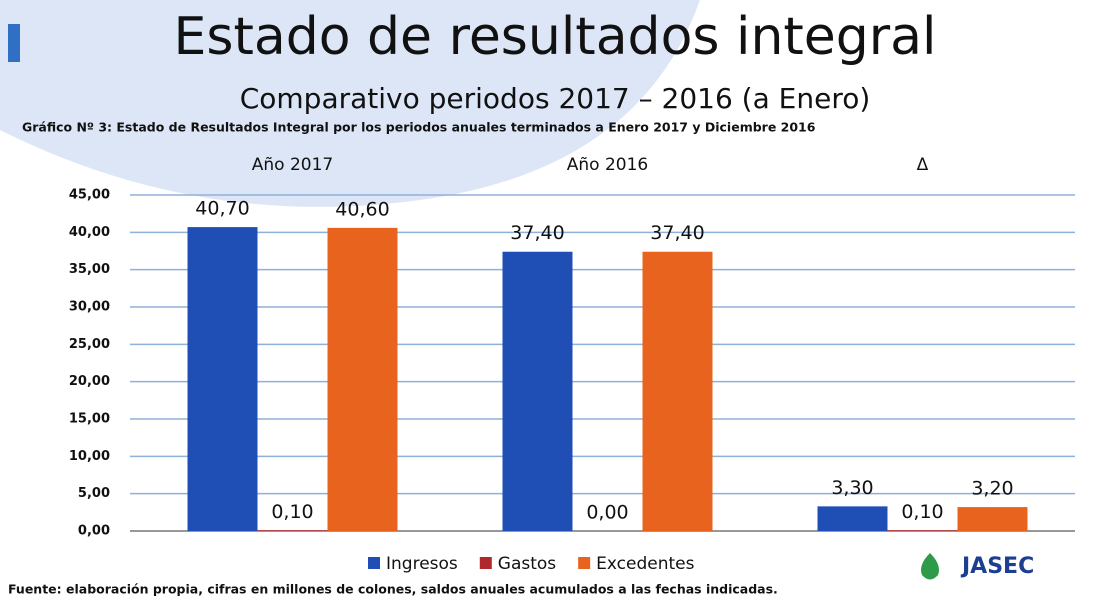  What do you see at coordinates (923, 165) in the screenshot?
I see `x-category-label: Δ` at bounding box center [923, 165].